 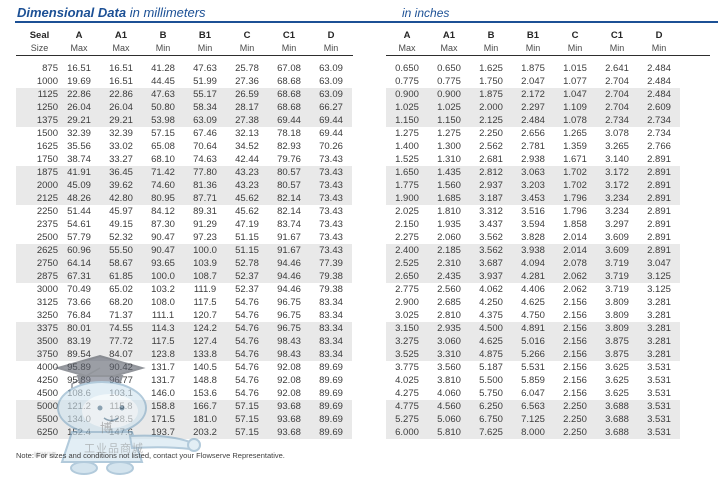 What do you see at coordinates (121, 406) in the screenshot?
I see `data-cell-mm-a1: 115.8` at bounding box center [121, 406].